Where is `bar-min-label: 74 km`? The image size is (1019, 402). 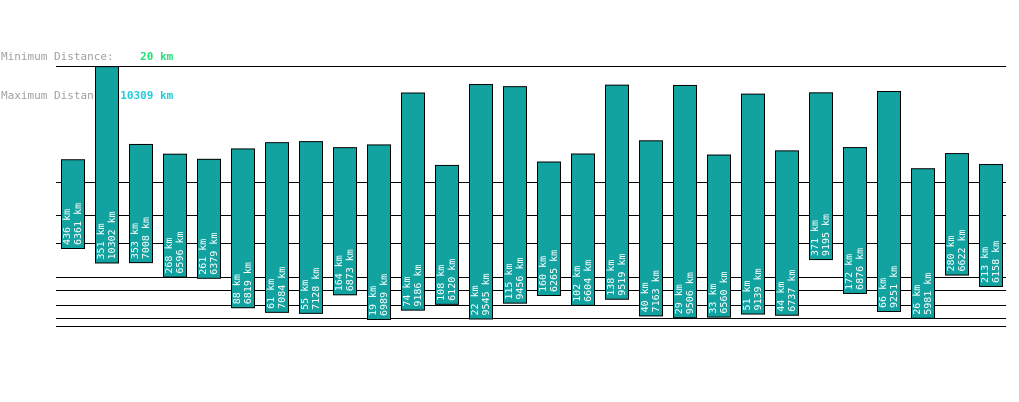 bar-min-label: 74 km is located at coordinates (407, 292).